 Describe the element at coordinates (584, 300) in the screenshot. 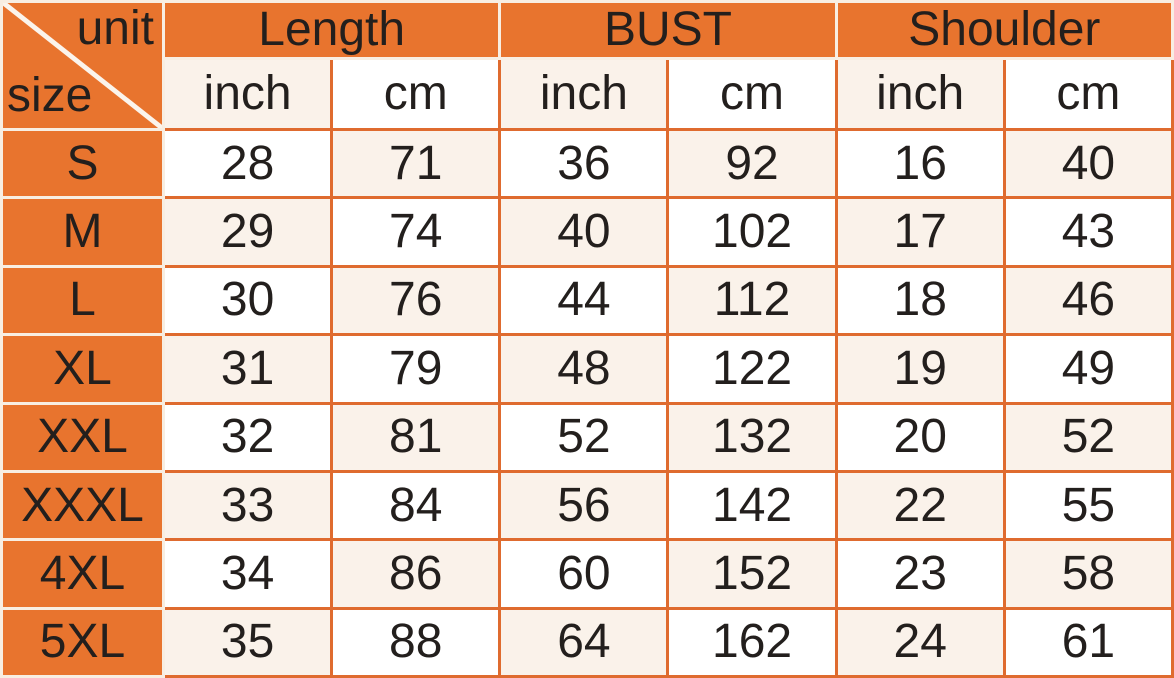

I see `value-cell: 44` at that location.